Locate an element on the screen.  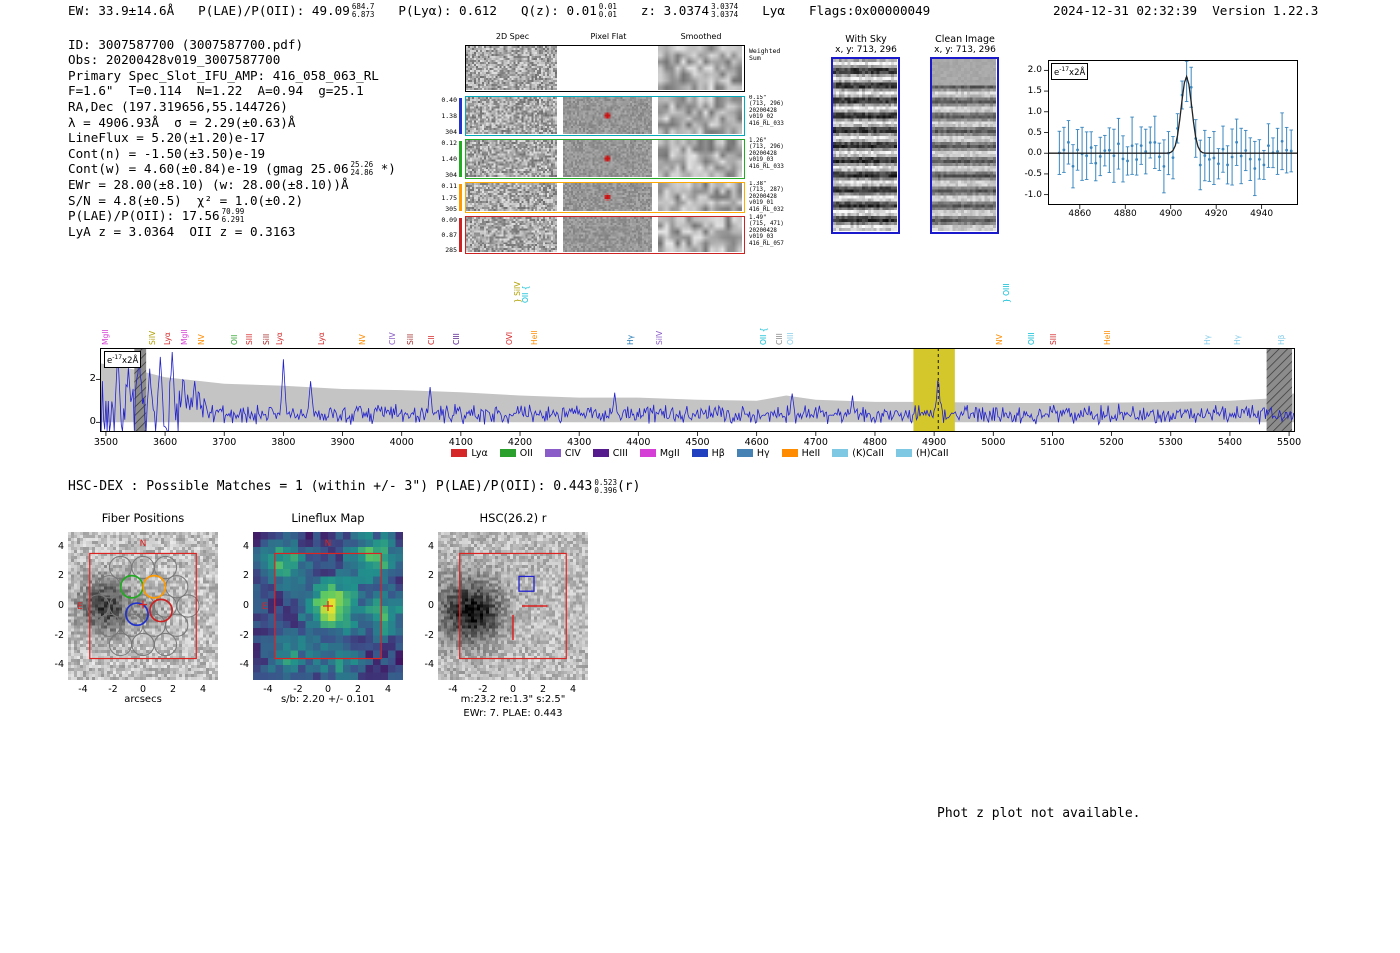
legend-label: CIII is located at coordinates (620, 453).